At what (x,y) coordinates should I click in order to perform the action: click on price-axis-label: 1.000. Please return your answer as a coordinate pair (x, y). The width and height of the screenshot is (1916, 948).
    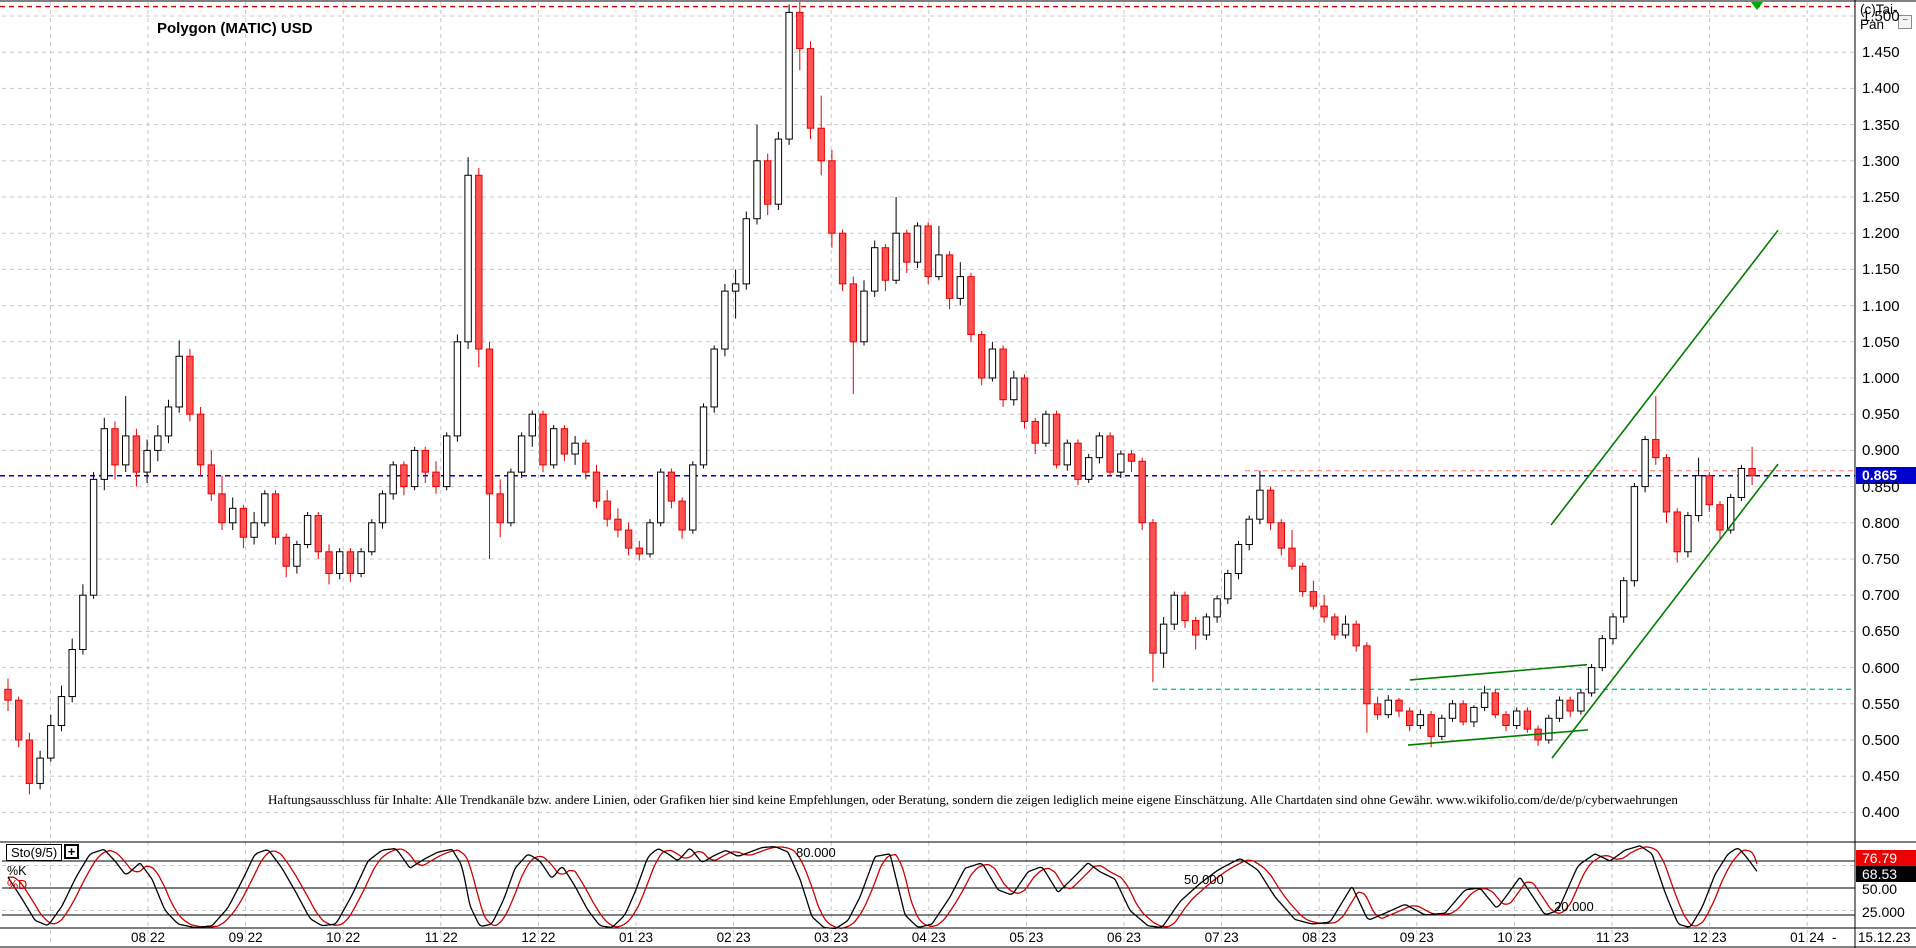
    Looking at the image, I should click on (1881, 378).